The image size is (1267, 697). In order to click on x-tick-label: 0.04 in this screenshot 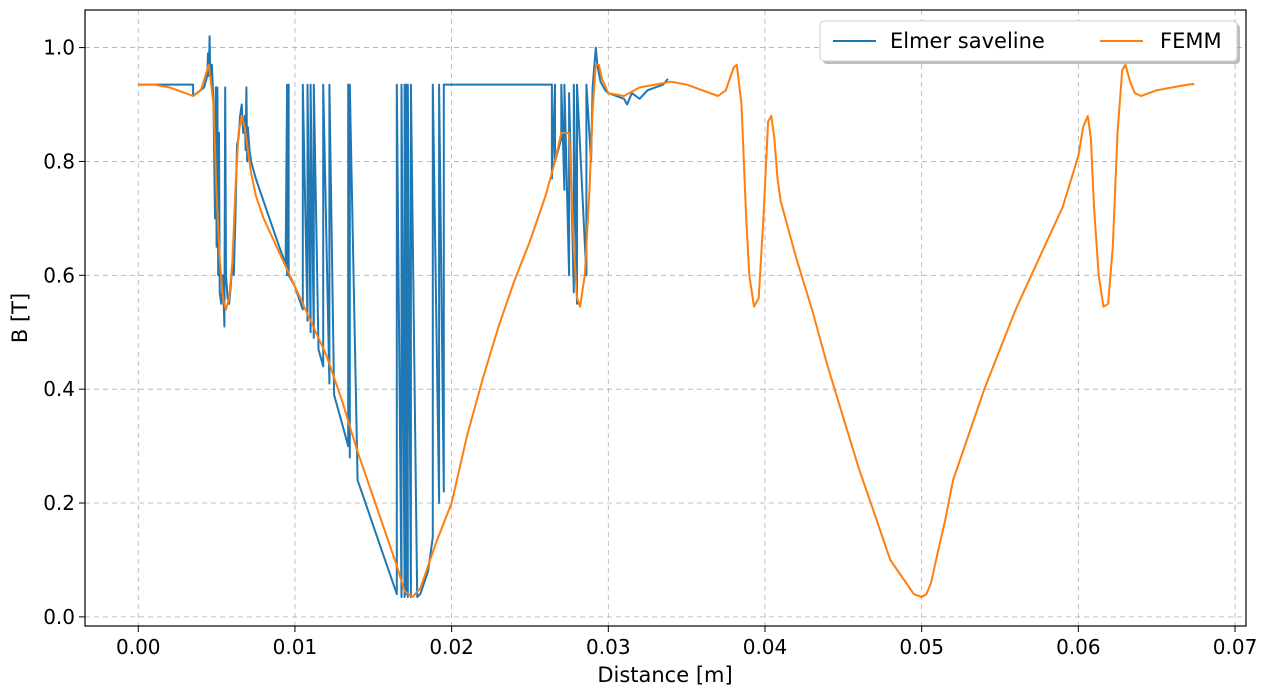, I will do `click(765, 647)`.